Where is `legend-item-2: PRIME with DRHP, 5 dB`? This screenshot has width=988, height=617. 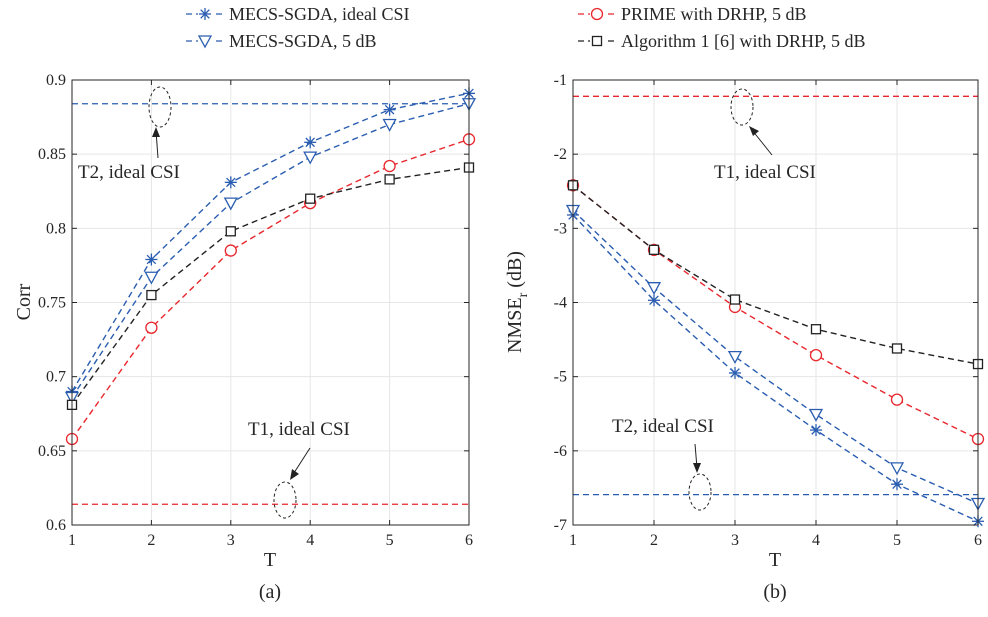 legend-item-2: PRIME with DRHP, 5 dB is located at coordinates (692, 14).